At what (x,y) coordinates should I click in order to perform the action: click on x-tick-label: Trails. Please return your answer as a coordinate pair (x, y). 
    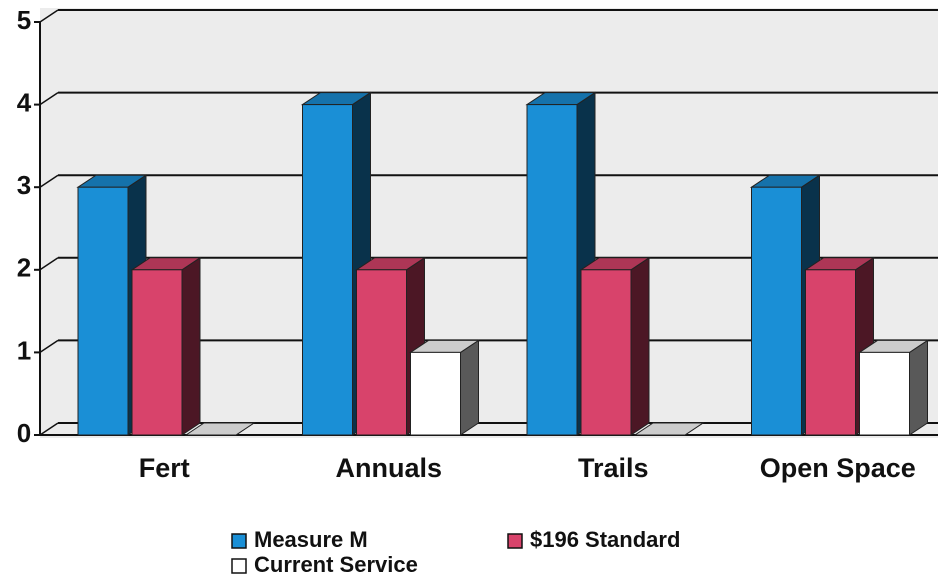
    Looking at the image, I should click on (613, 468).